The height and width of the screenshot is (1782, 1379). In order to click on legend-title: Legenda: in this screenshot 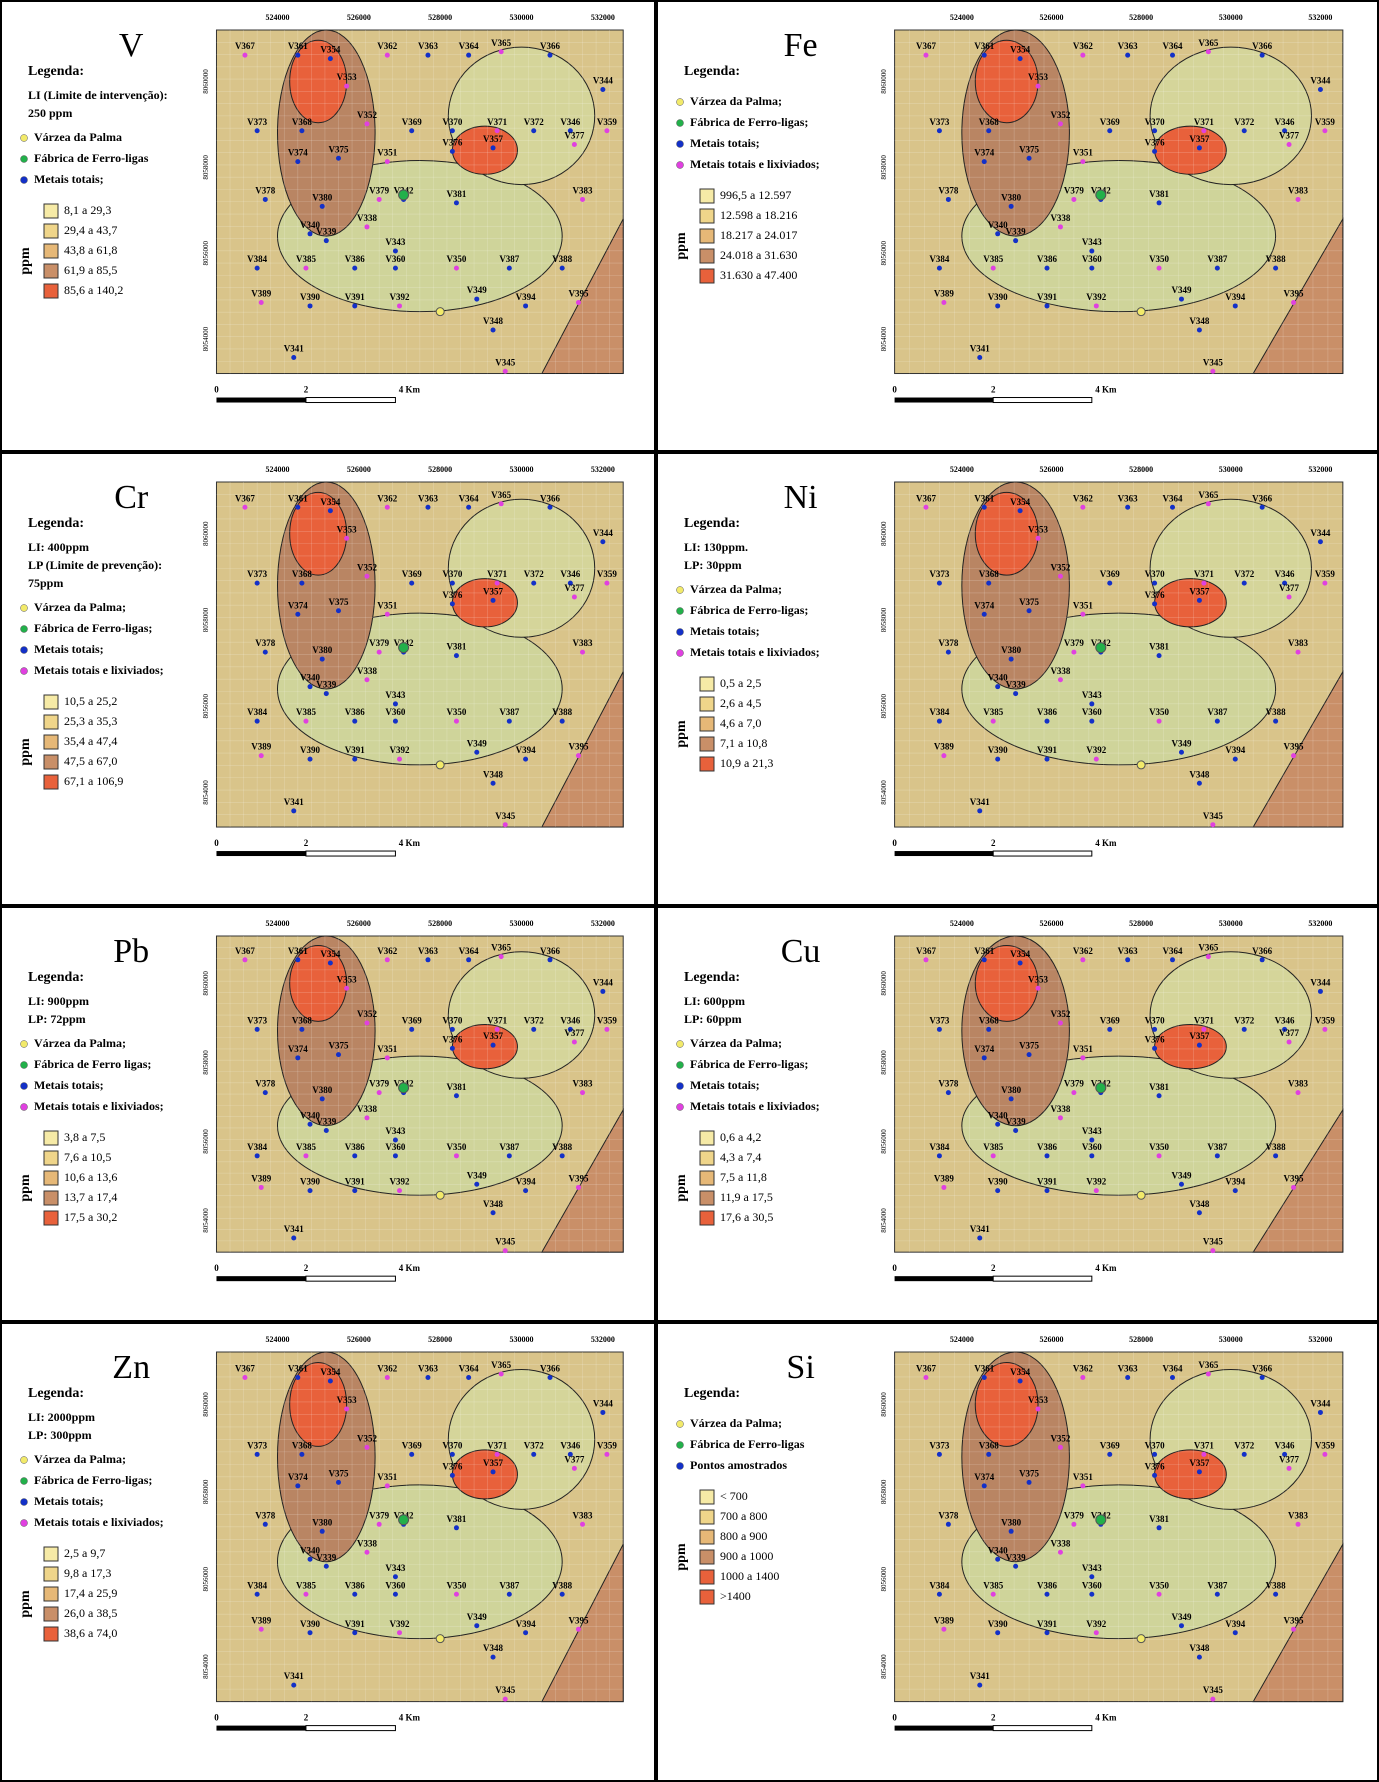, I will do `click(56, 1393)`.